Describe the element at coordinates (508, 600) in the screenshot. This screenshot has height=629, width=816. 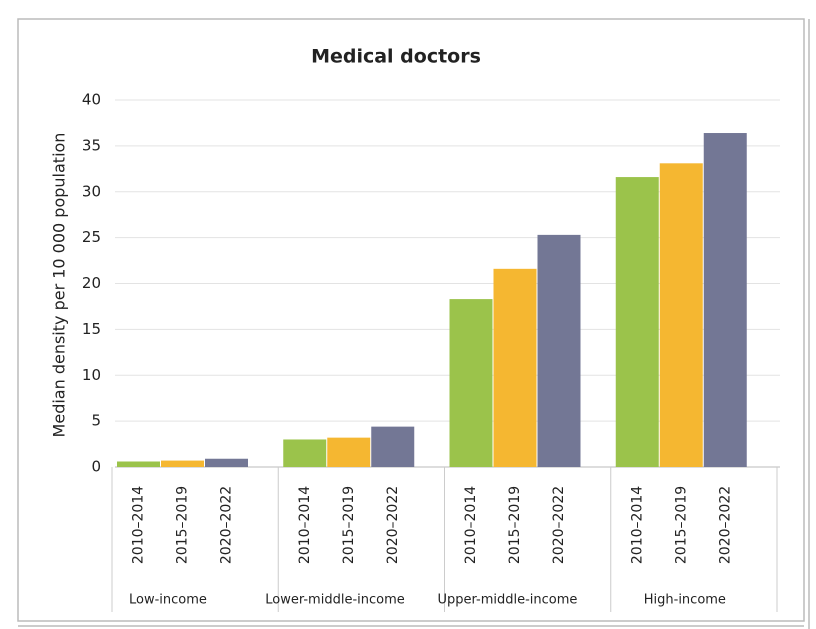
I see `group-label: Upper-middle-income` at that location.